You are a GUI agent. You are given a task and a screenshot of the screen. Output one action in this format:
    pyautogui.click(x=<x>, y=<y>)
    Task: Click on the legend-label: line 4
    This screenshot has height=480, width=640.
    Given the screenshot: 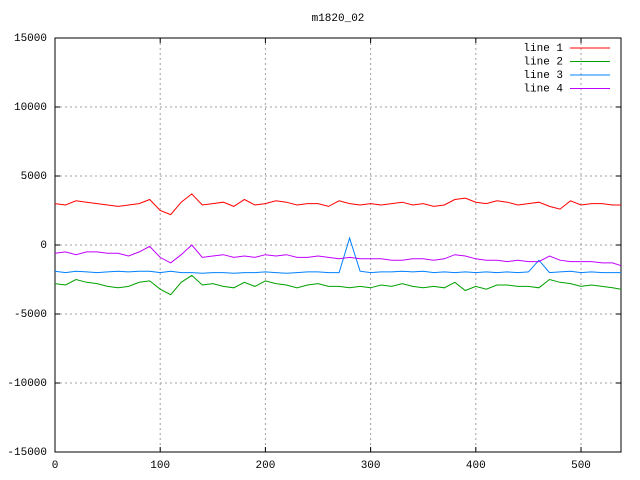 What is the action you would take?
    pyautogui.click(x=543, y=89)
    